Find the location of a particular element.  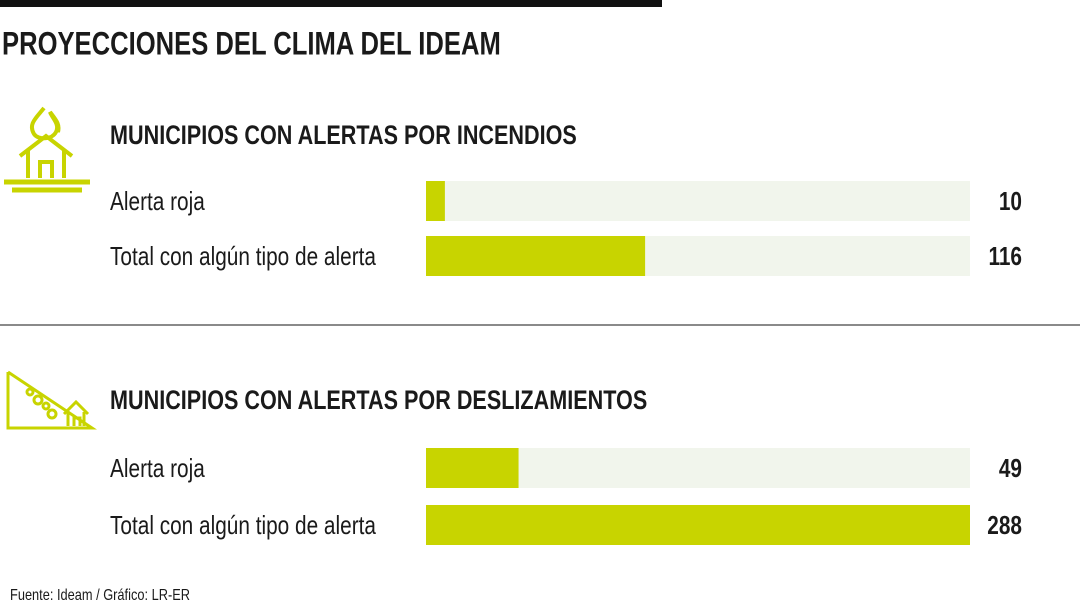

value-label: 10 is located at coordinates (1010, 201).